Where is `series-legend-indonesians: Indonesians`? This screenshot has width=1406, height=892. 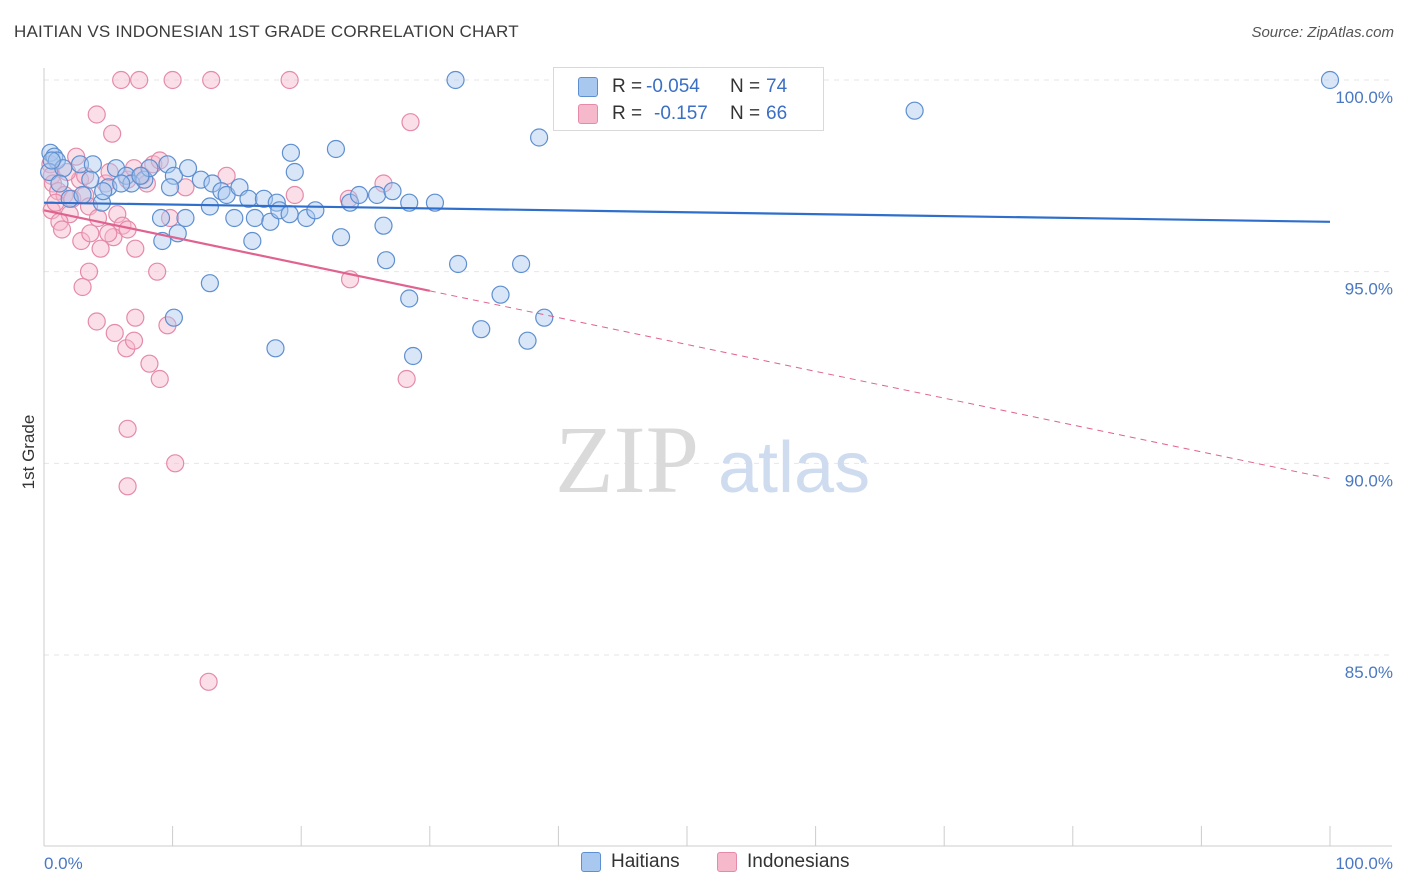
series-legend-indonesians: Indonesians is located at coordinates (783, 862).